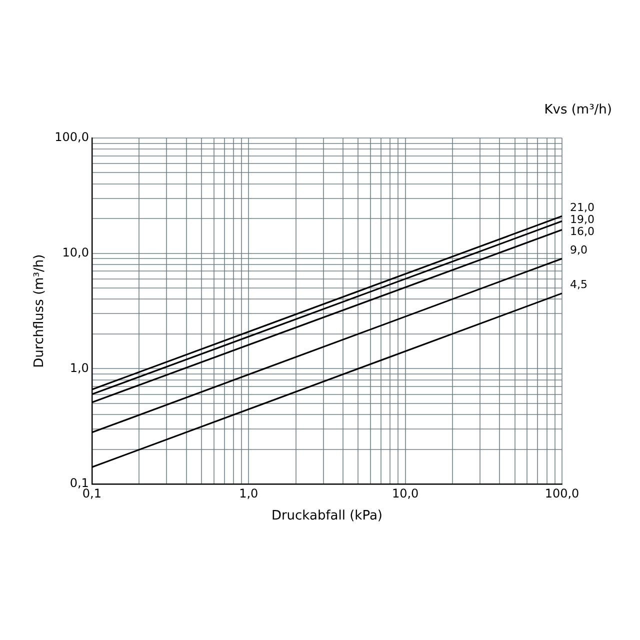  Describe the element at coordinates (582, 207) in the screenshot. I see `series-label: 21,0` at that location.